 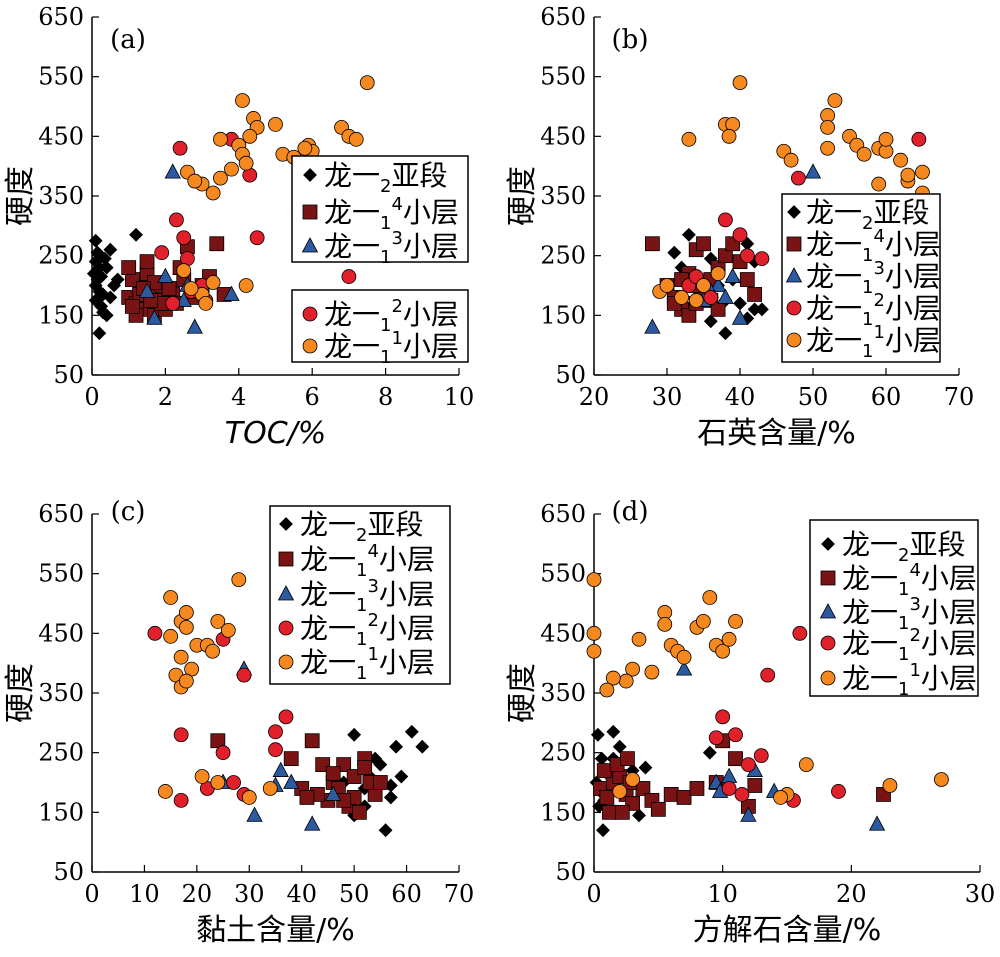 What do you see at coordinates (391, 348) in the screenshot?
I see `legend-label: 龙一11小层` at bounding box center [391, 348].